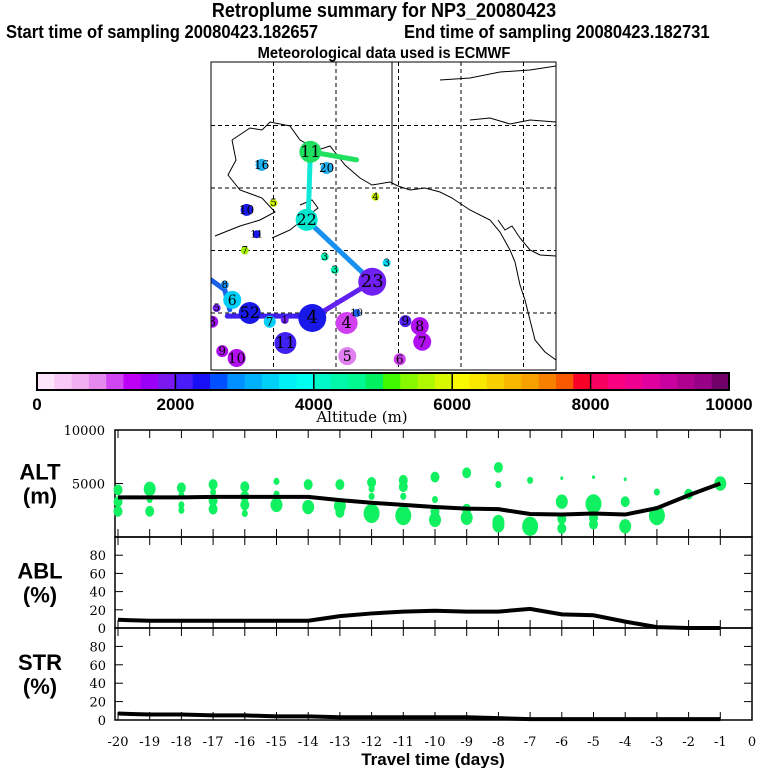 This screenshot has width=768, height=768. I want to click on colorbar-tick-label: 2000, so click(175, 404).